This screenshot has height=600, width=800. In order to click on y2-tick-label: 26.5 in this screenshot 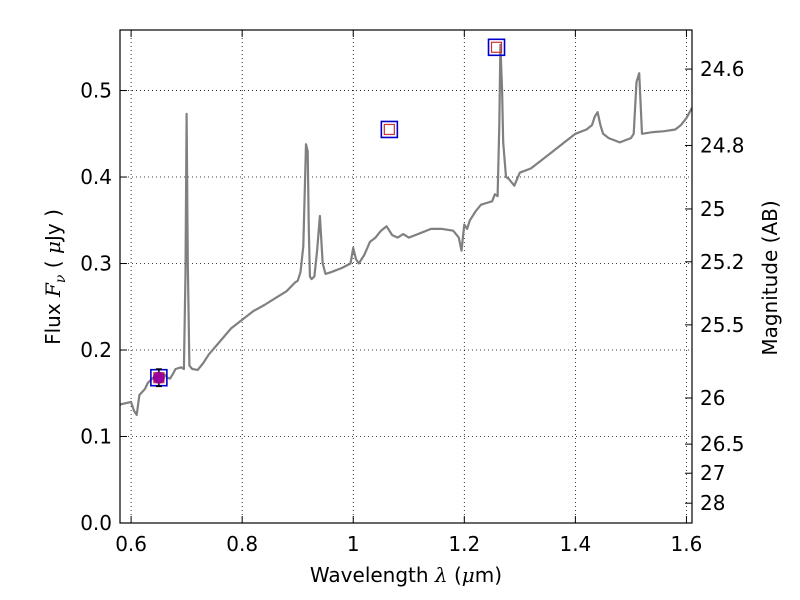, I will do `click(722, 444)`.